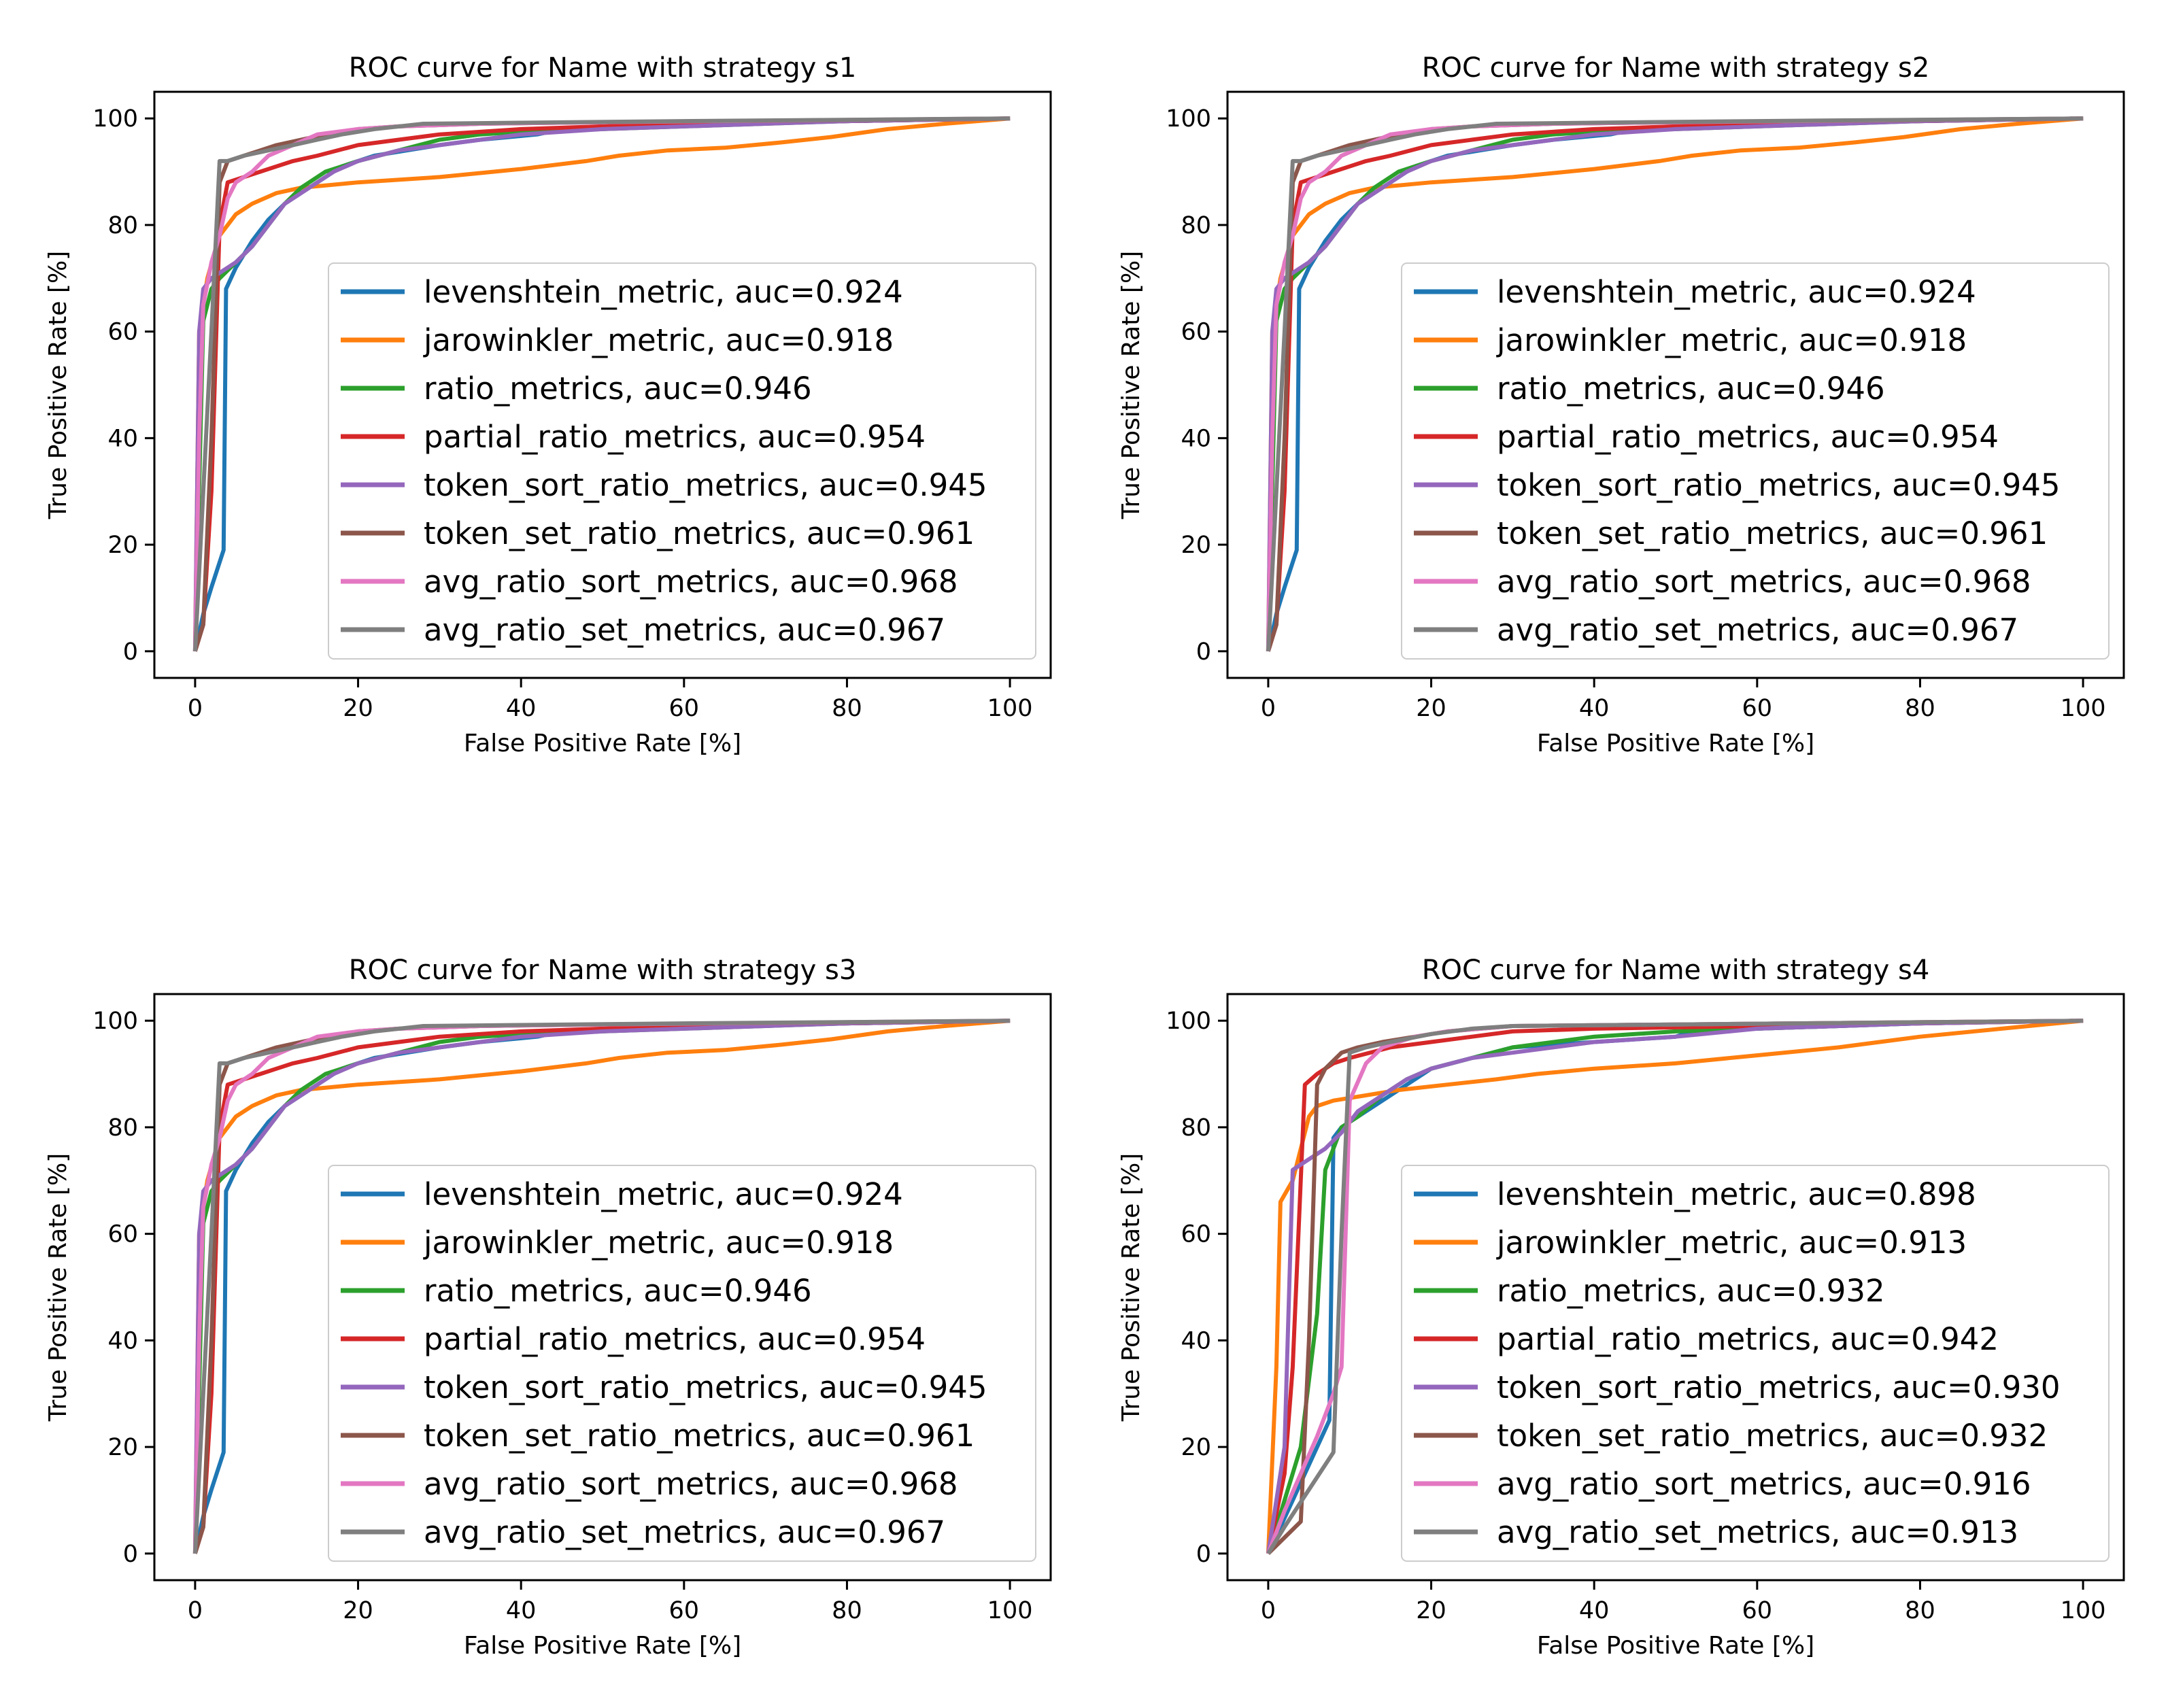  I want to click on legend-entry: jarowinkler_metric, auc=0.913, so click(1731, 1243).